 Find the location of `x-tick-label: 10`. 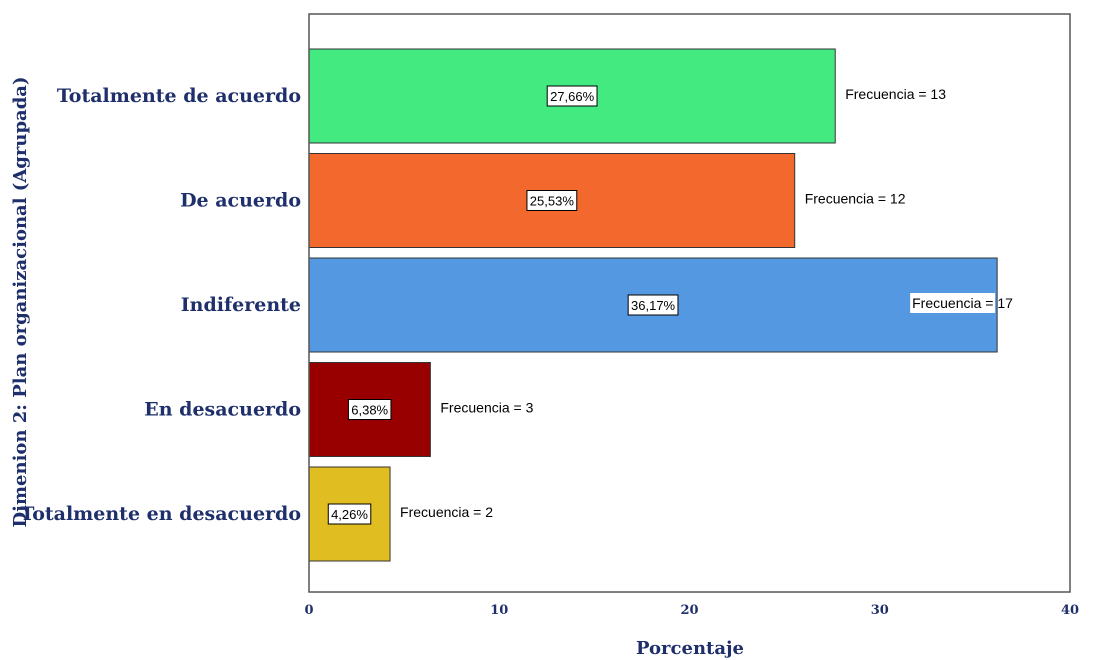

x-tick-label: 10 is located at coordinates (499, 610).